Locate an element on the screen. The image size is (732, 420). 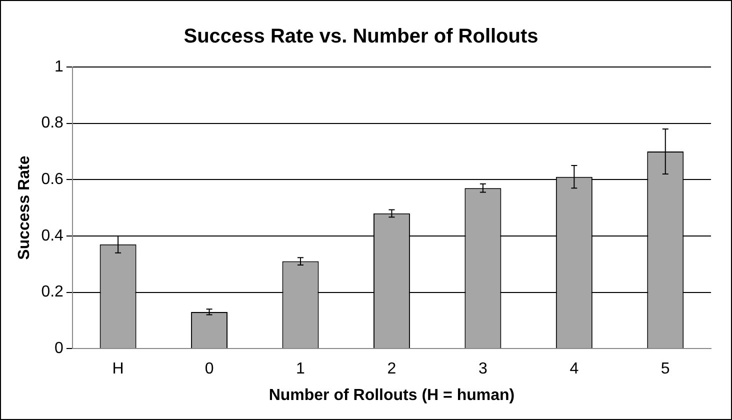
x-tick-label: 4 is located at coordinates (574, 369).